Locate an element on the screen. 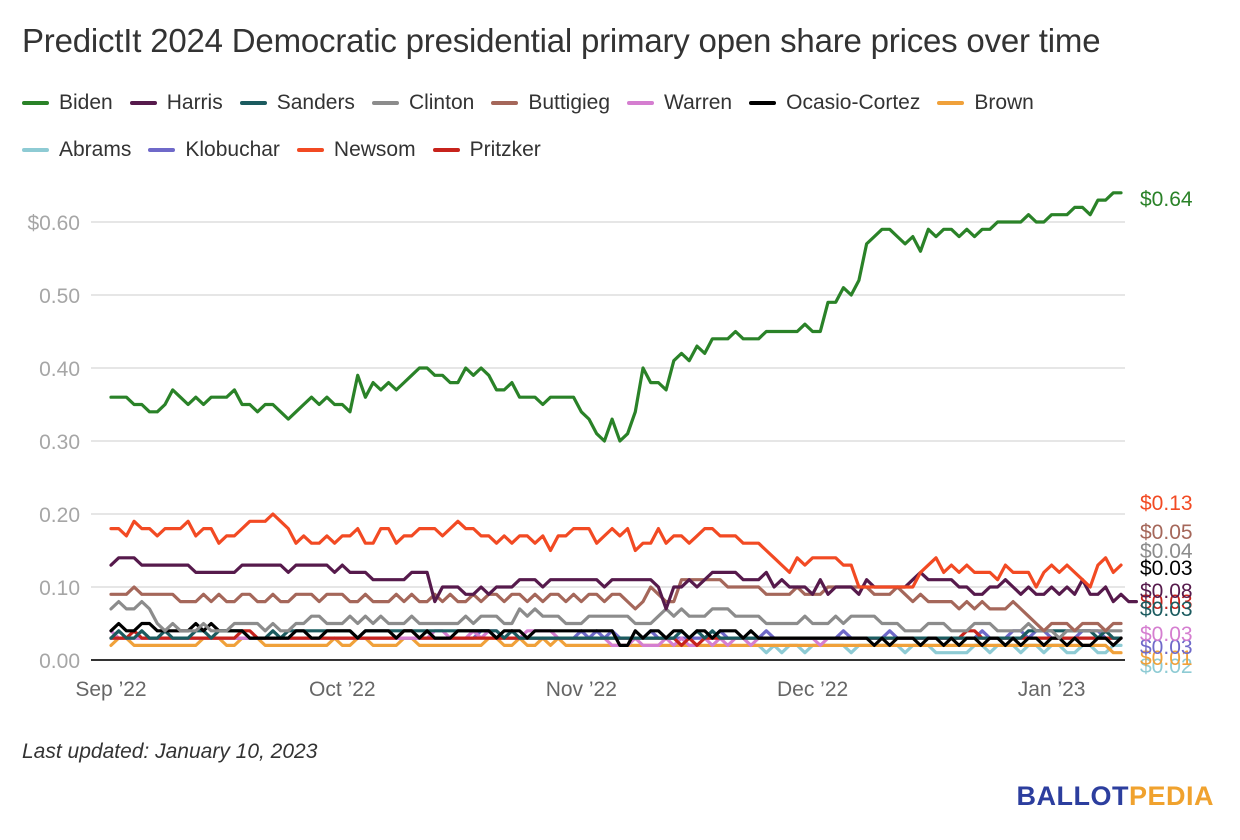 The width and height of the screenshot is (1240, 840). legend-label: Harris is located at coordinates (194, 102).